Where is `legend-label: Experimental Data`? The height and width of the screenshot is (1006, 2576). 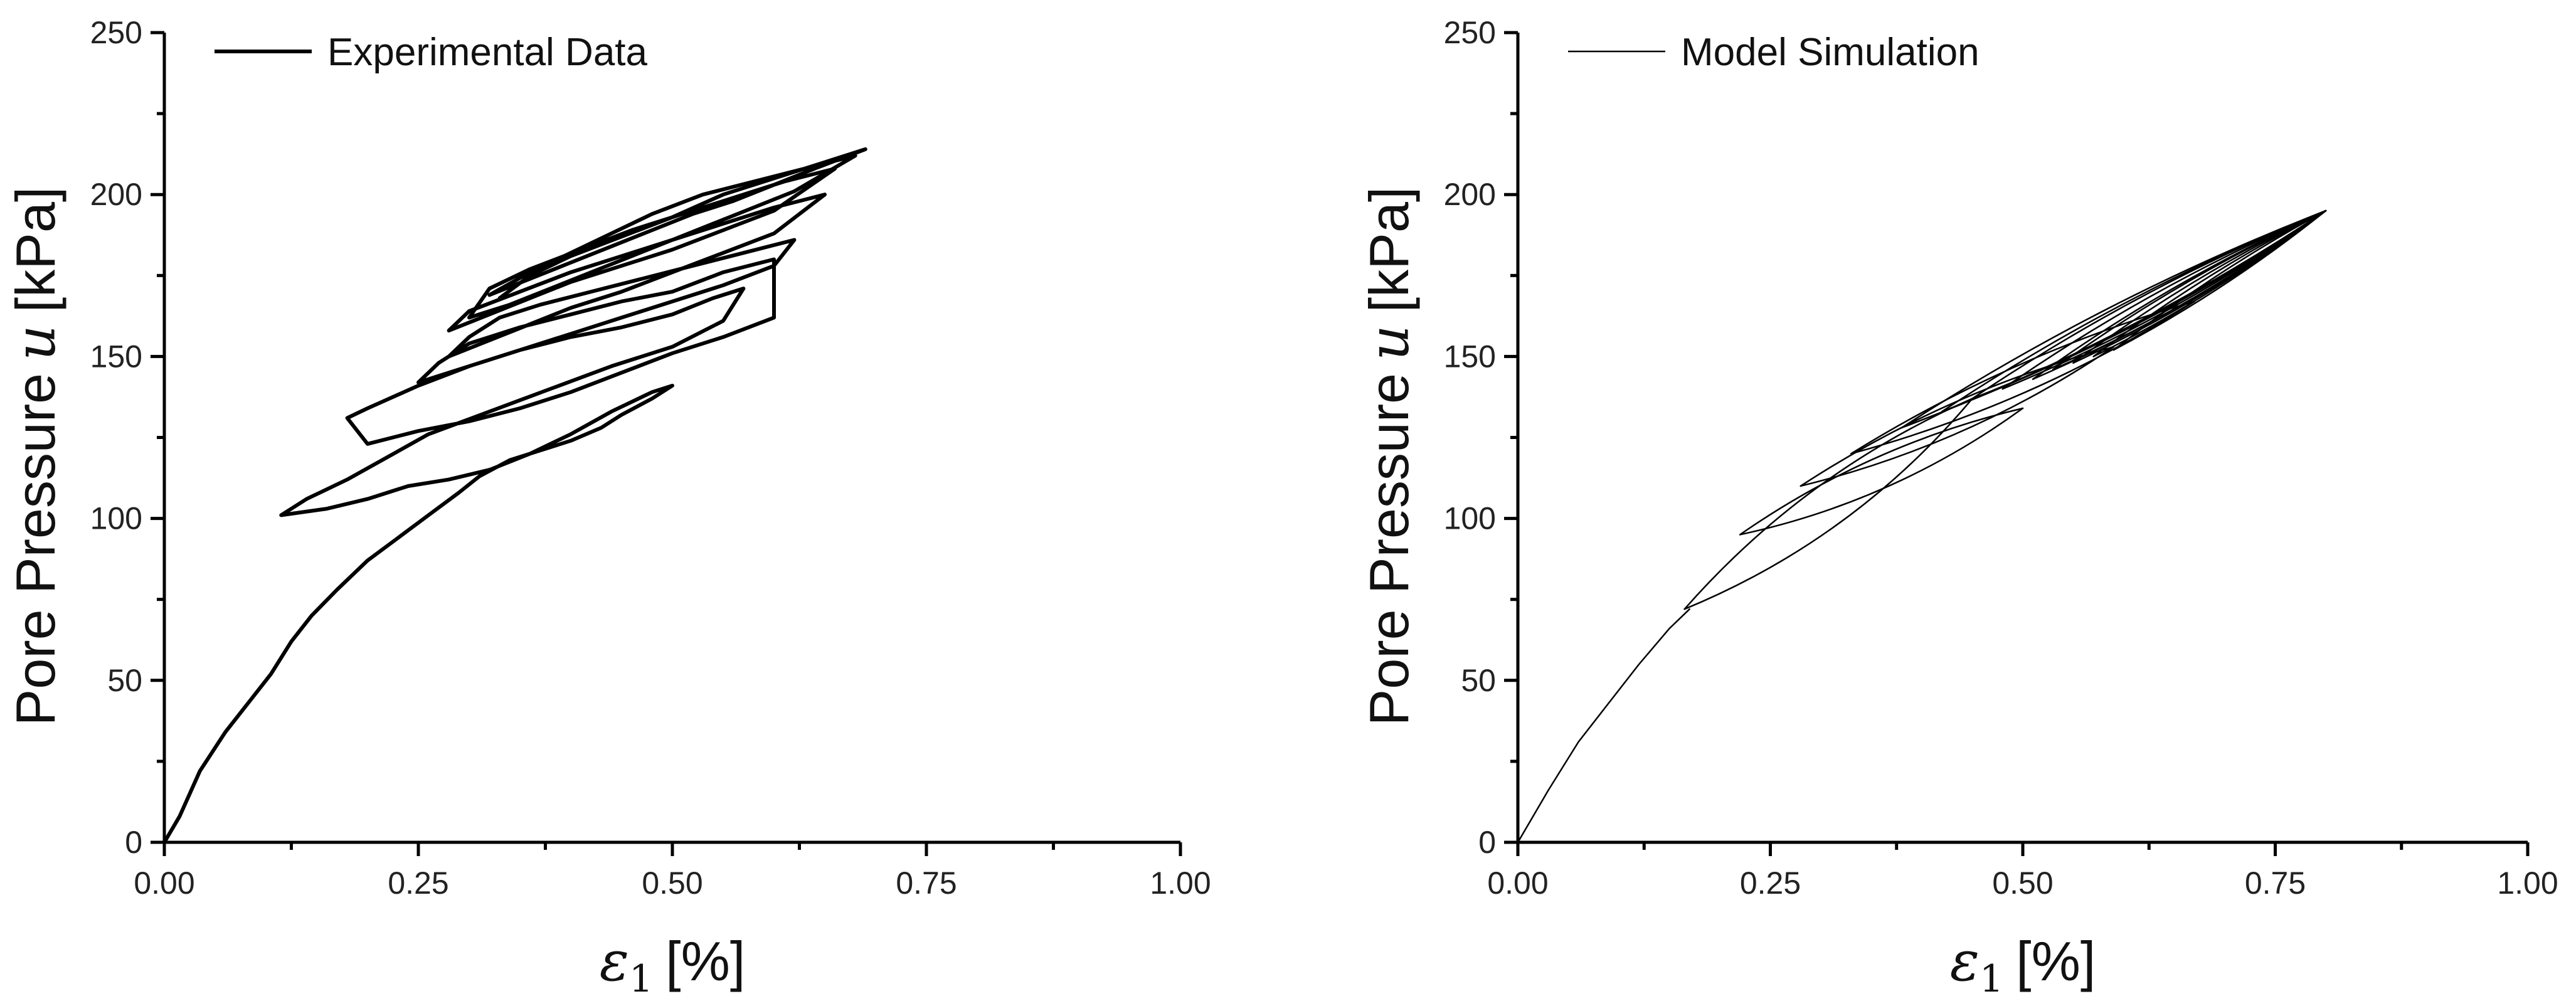
legend-label: Experimental Data is located at coordinates (487, 52).